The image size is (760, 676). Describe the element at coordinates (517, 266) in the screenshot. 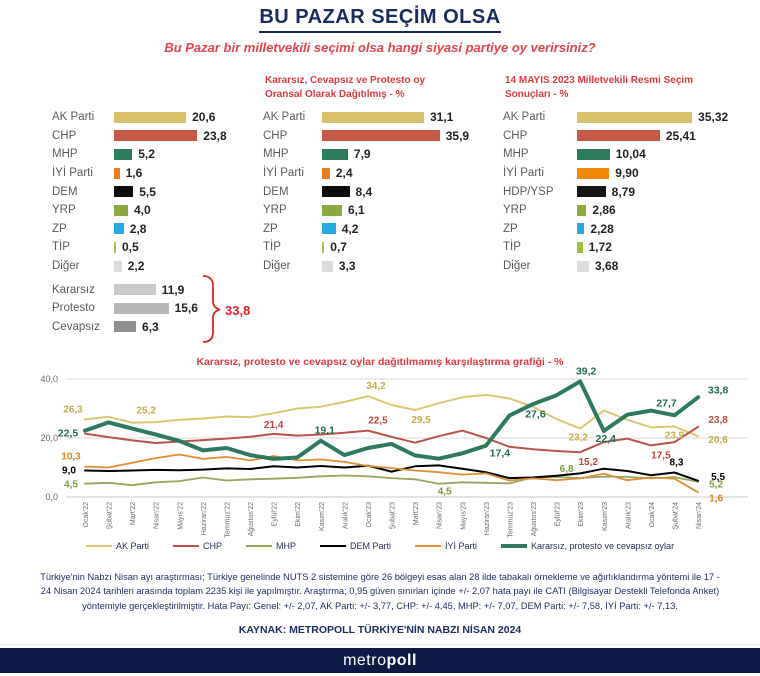

I see `bar-label: Diğer` at that location.